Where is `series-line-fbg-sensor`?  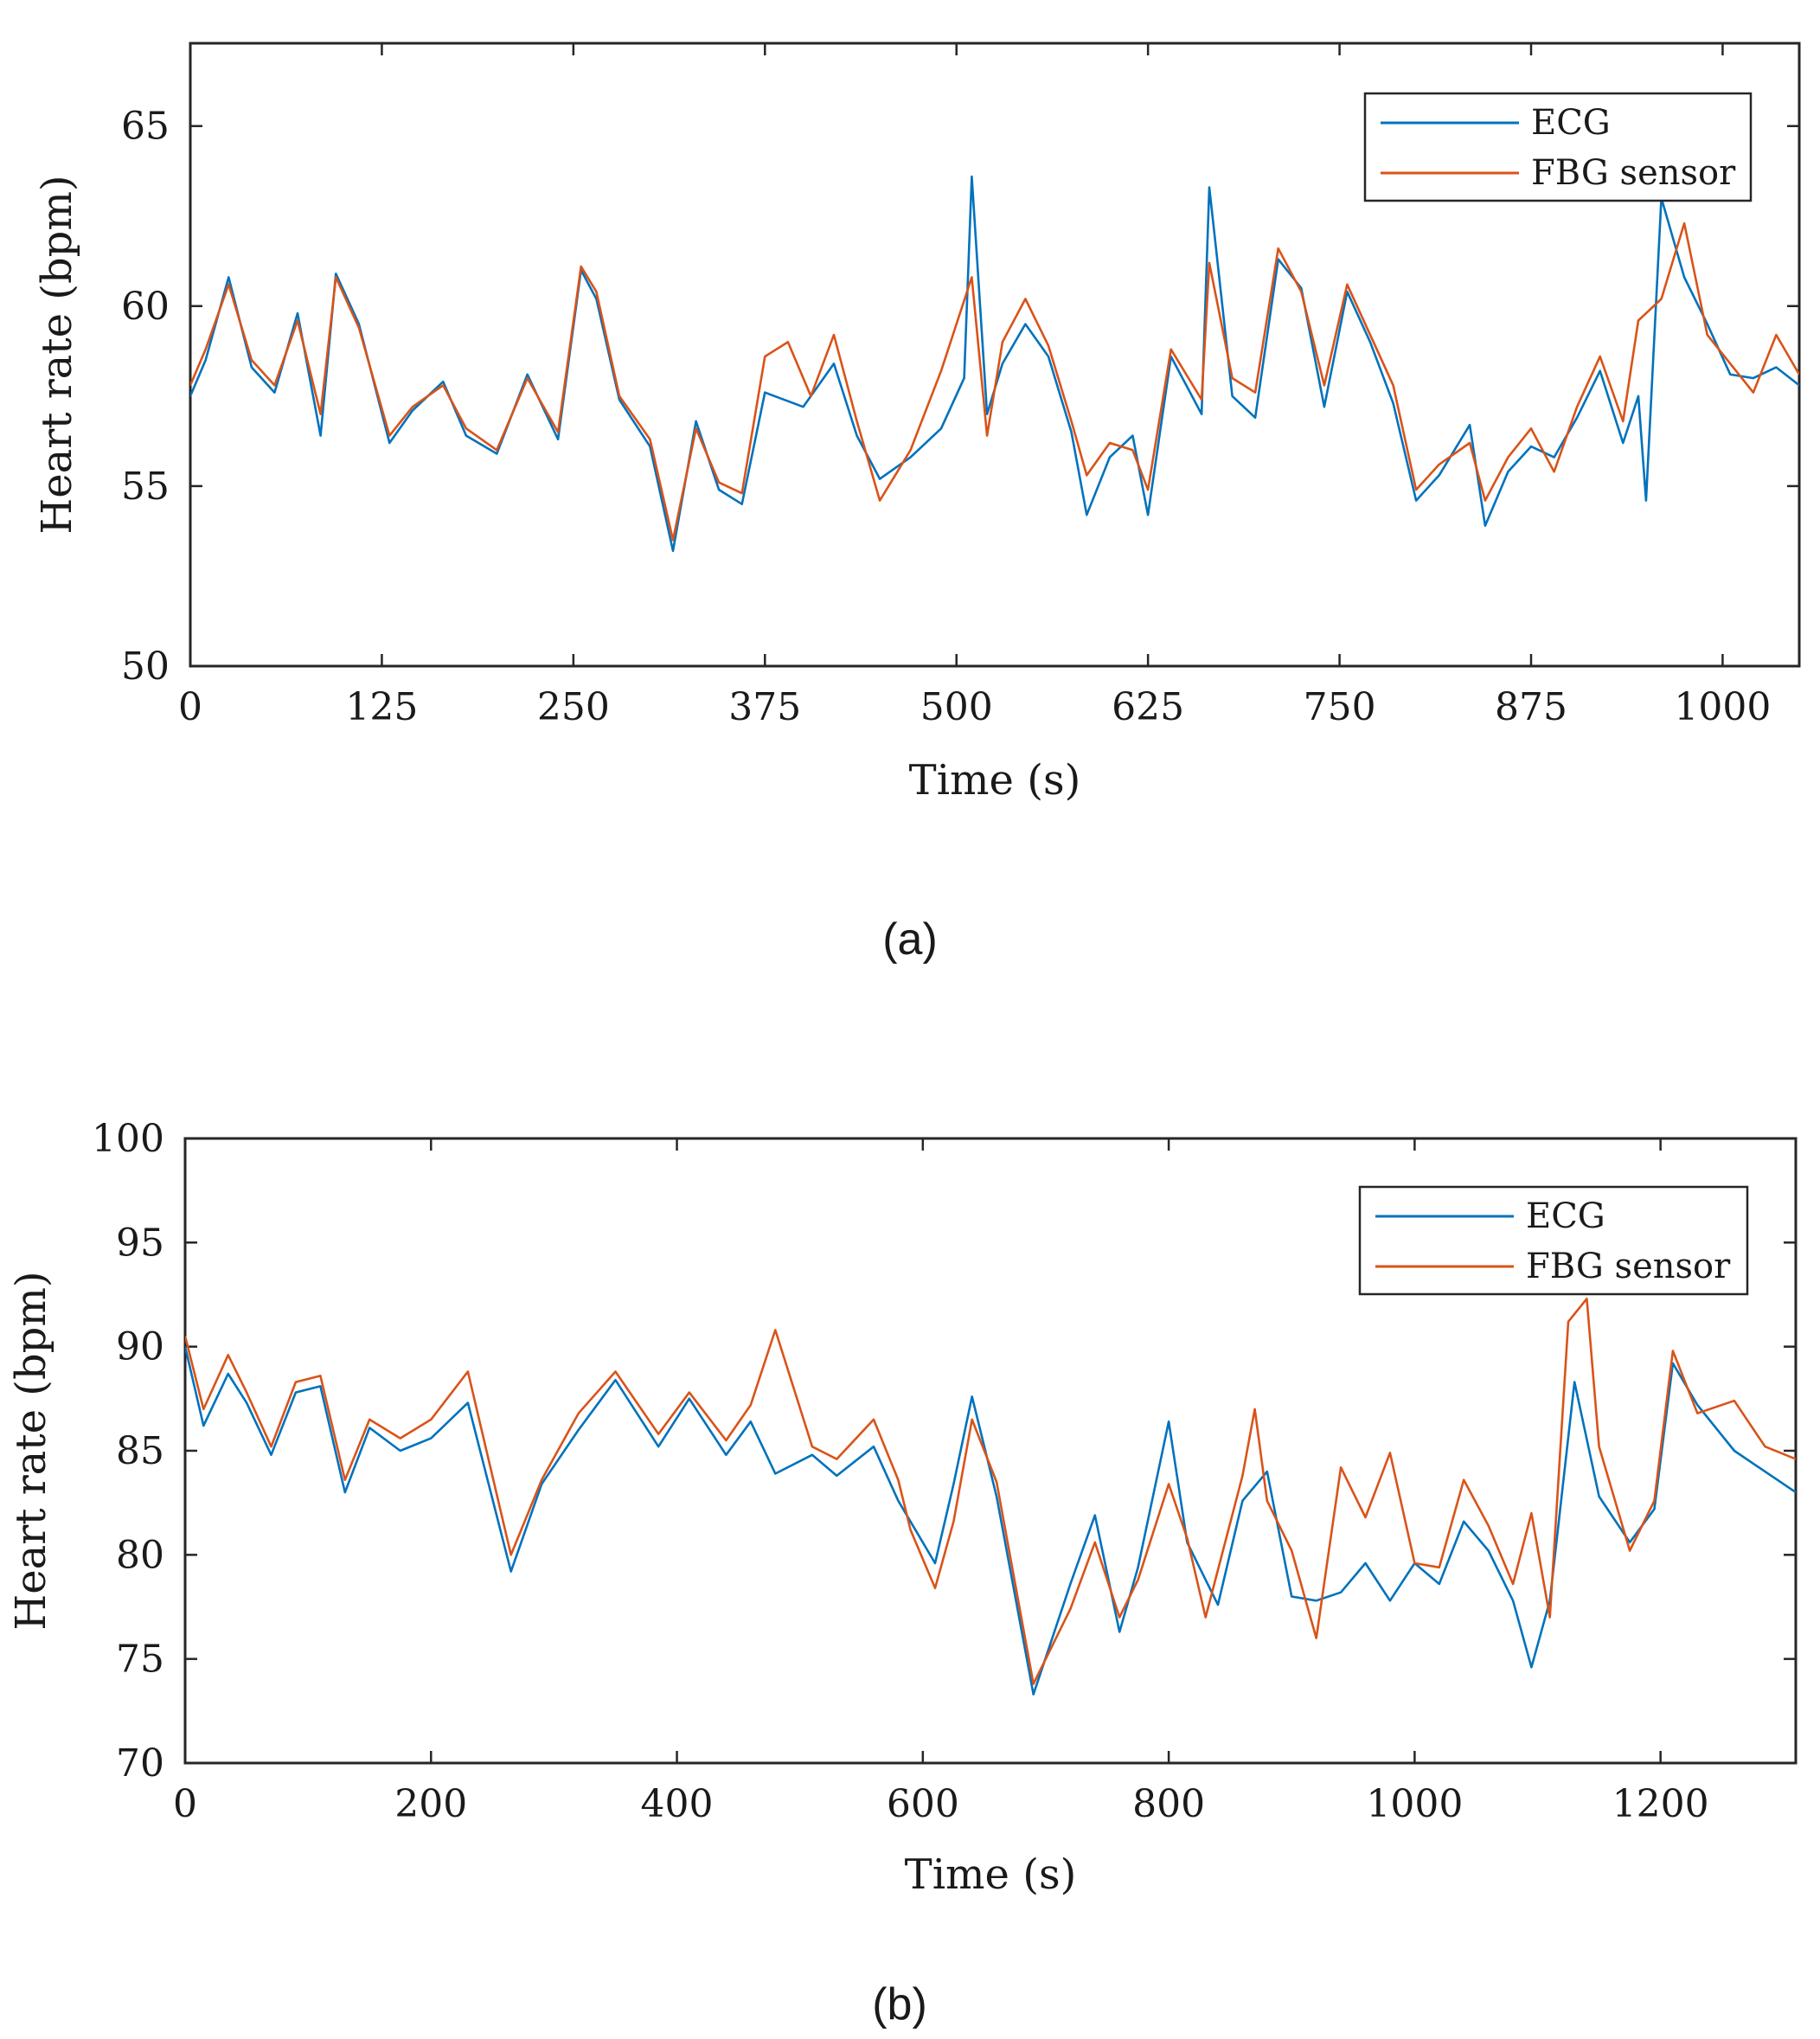
series-line-fbg-sensor is located at coordinates (994, 381).